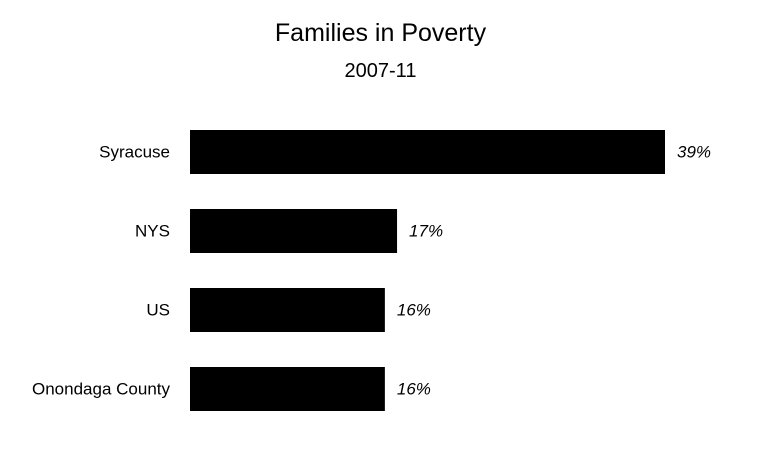 Image resolution: width=761 pixels, height=451 pixels. What do you see at coordinates (287, 389) in the screenshot?
I see `bar-onondaga-county` at bounding box center [287, 389].